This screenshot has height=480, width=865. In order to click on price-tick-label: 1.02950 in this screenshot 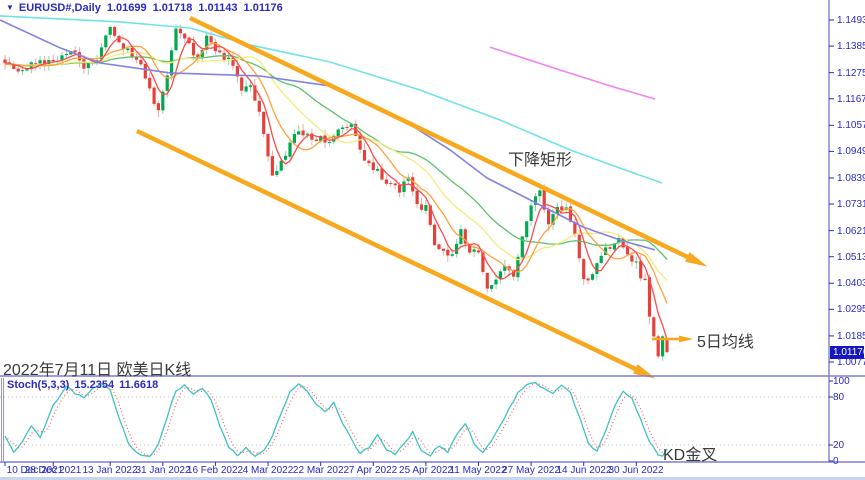, I will do `click(851, 309)`.